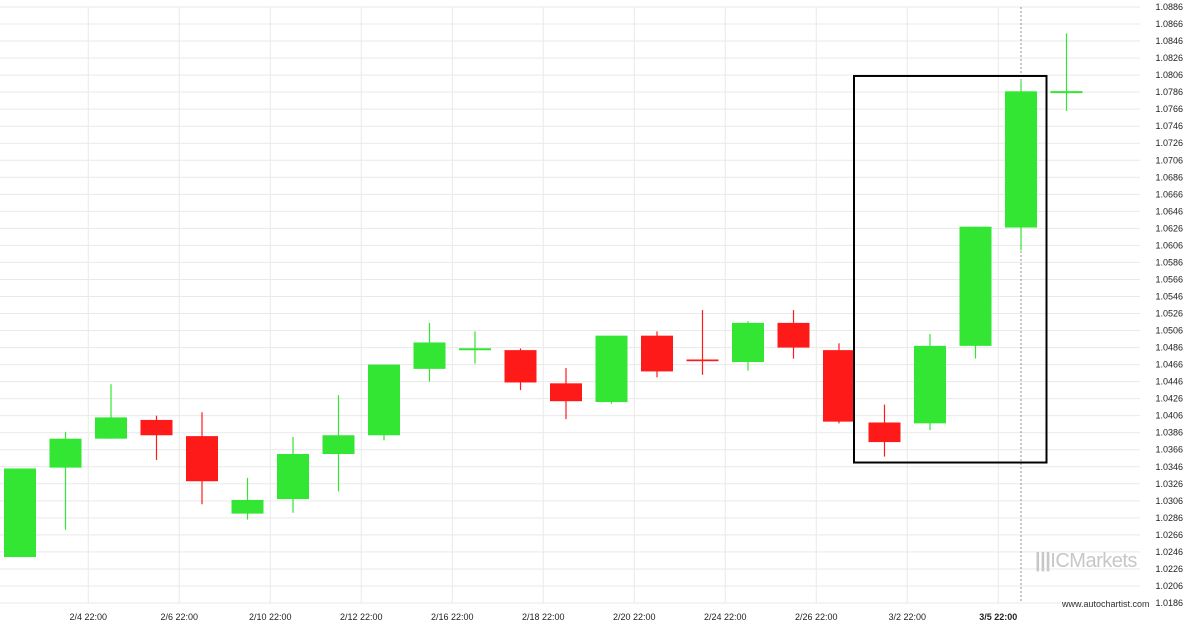 This screenshot has height=630, width=1200. What do you see at coordinates (1169, 416) in the screenshot?
I see `y-tick-label: 1.0406` at bounding box center [1169, 416].